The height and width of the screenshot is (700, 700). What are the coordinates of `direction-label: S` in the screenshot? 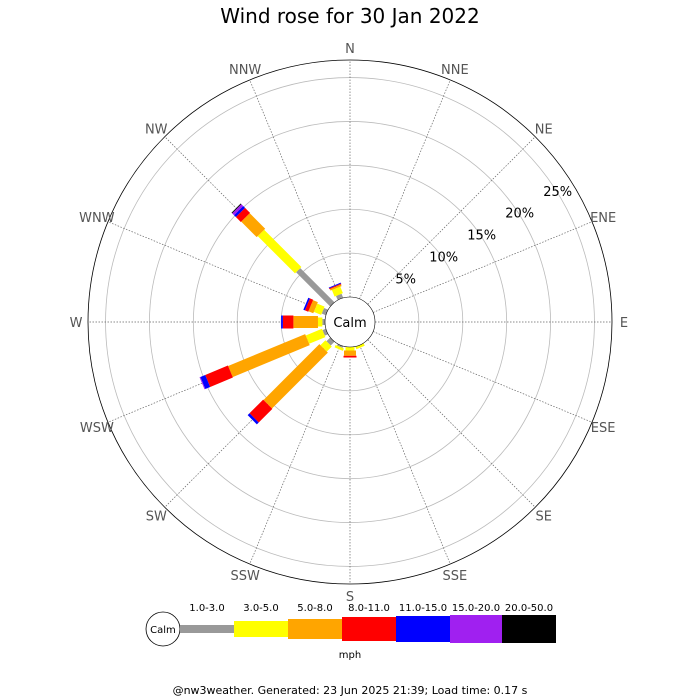 It's located at (350, 597).